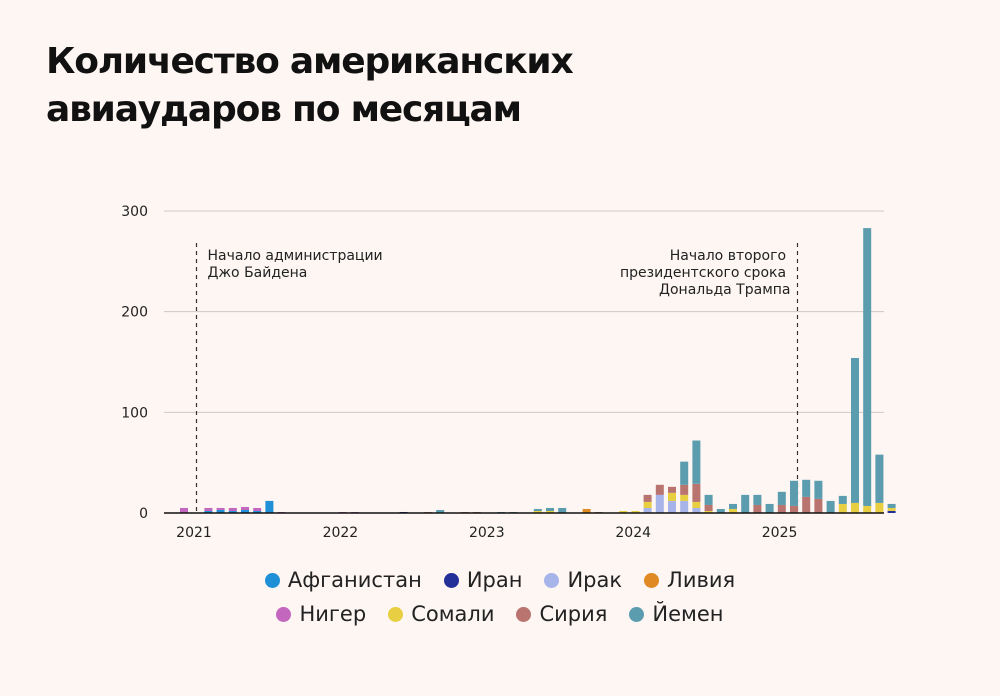  I want to click on x-tick-label: 2024, so click(633, 533).